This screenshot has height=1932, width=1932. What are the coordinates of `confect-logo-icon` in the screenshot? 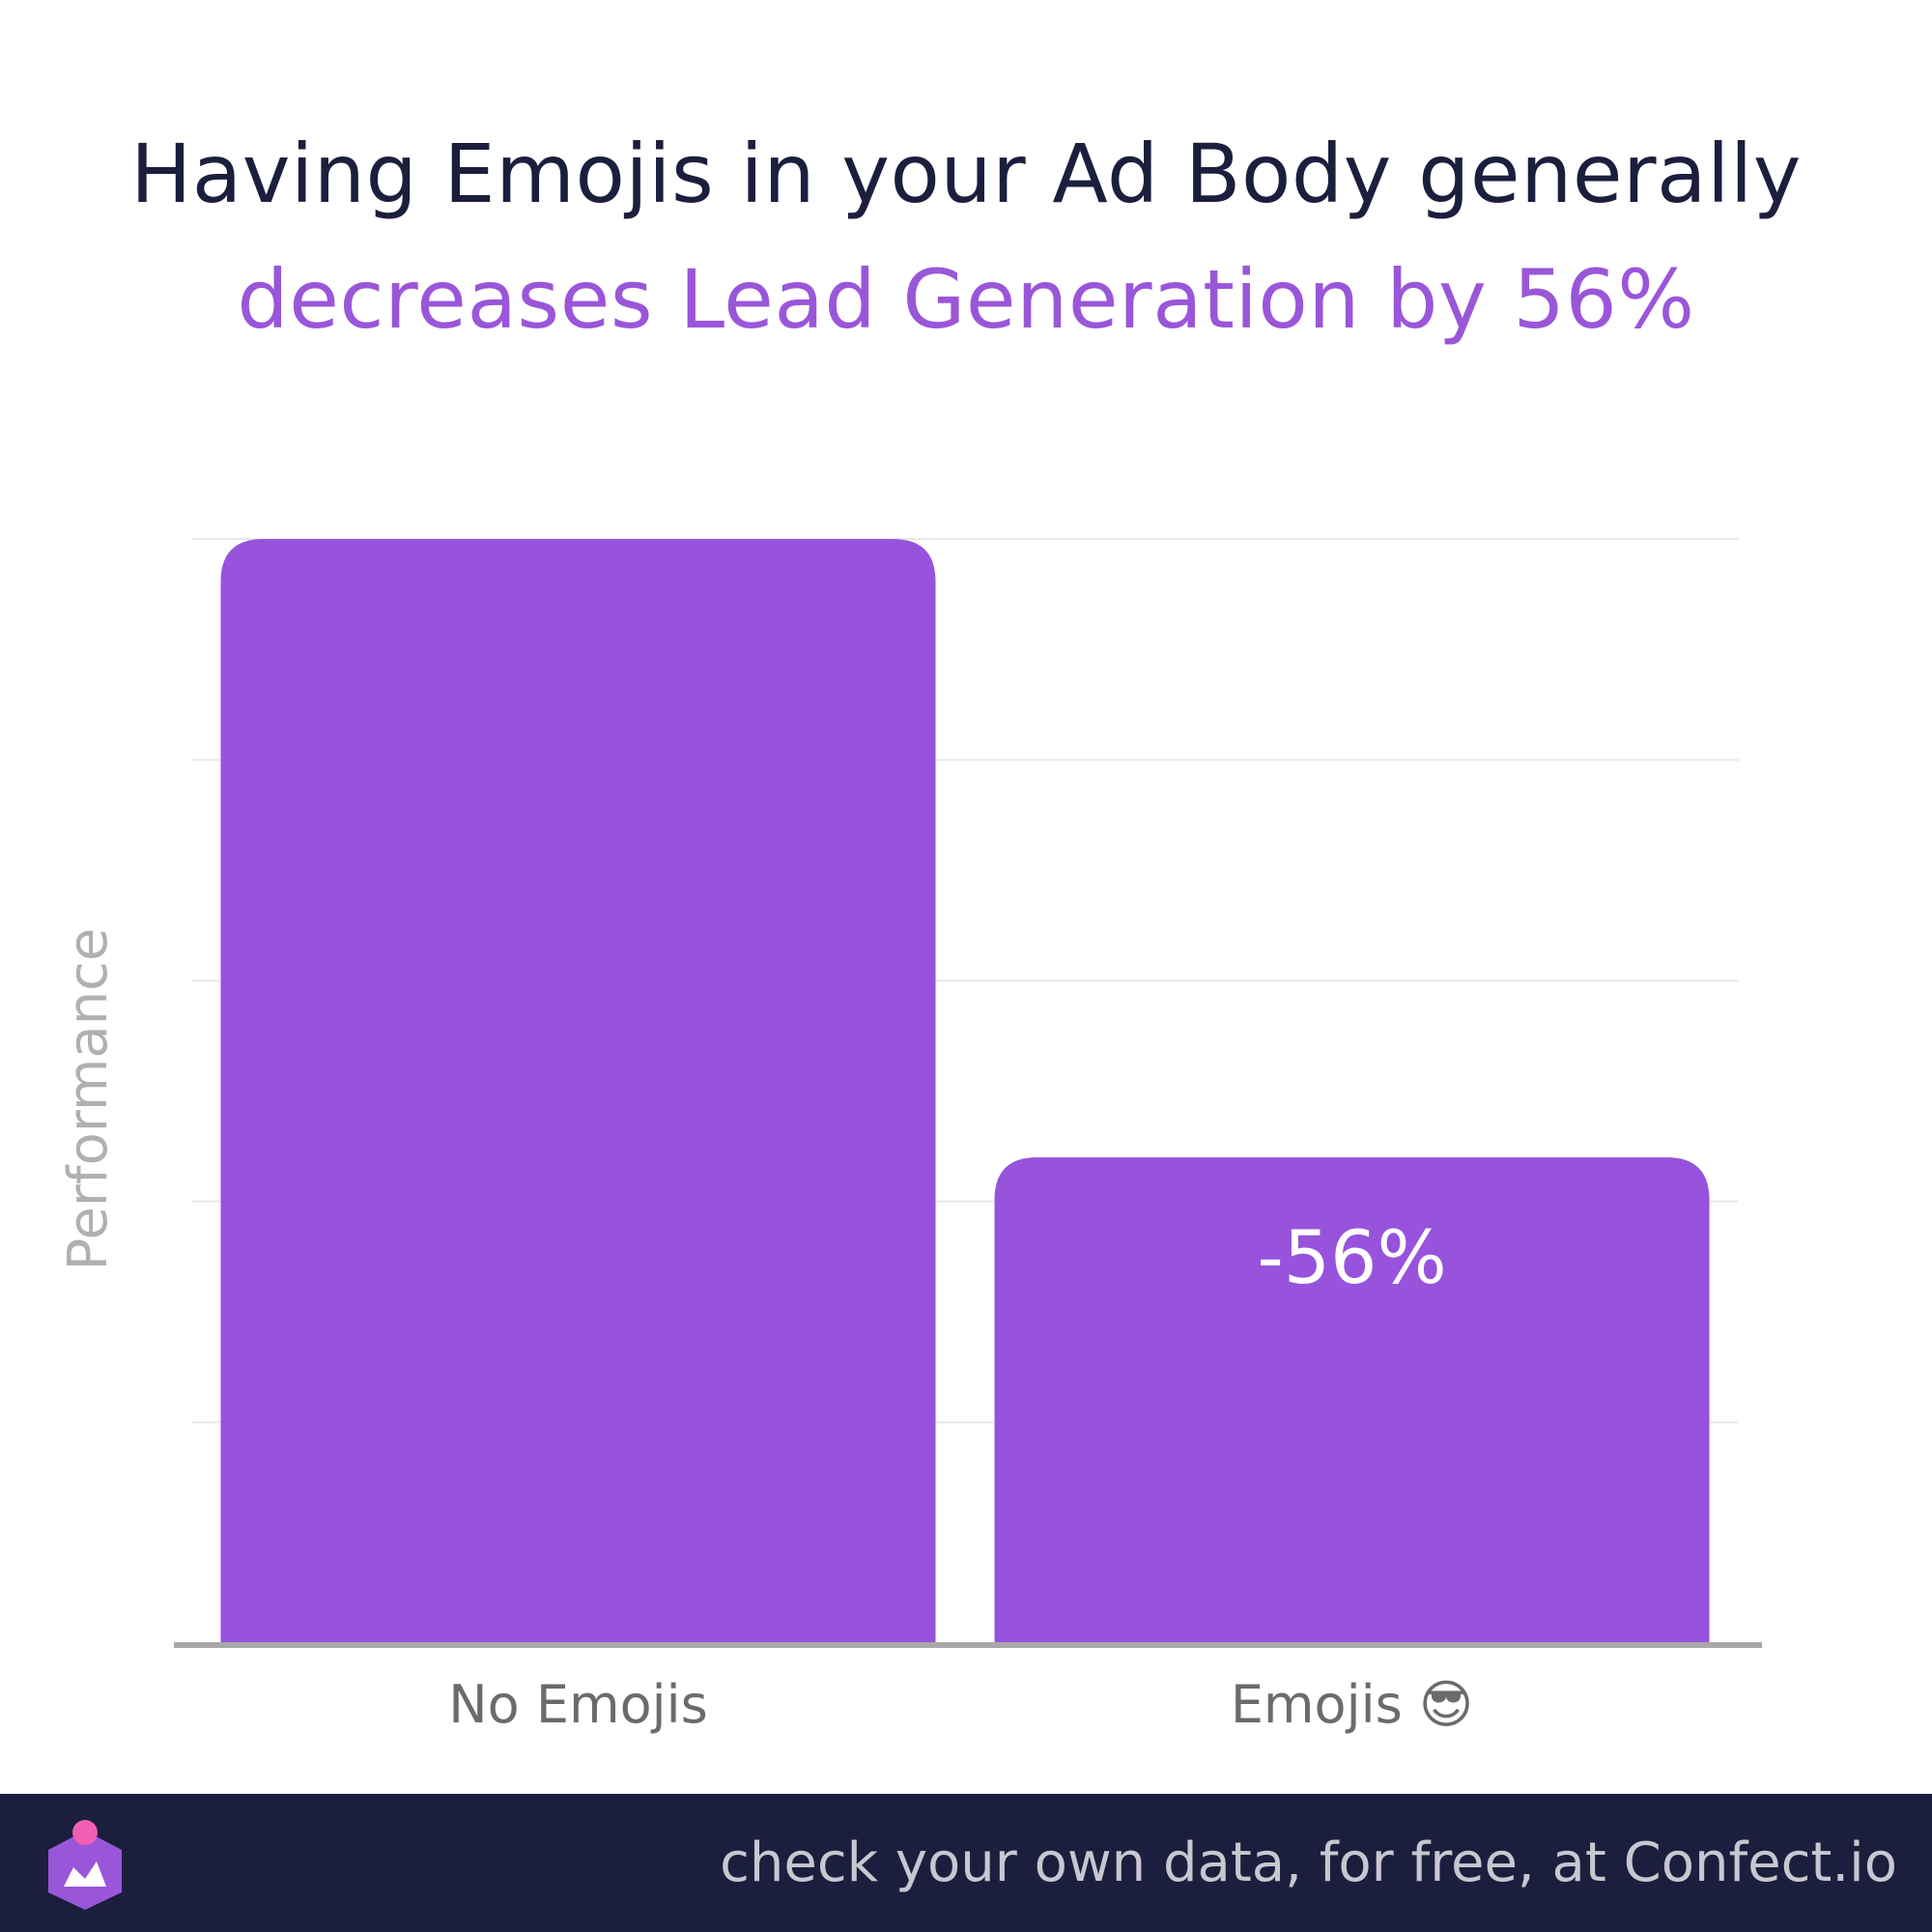 It's located at (85, 1865).